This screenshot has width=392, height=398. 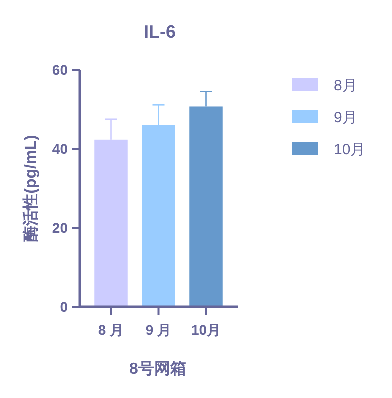 I want to click on chart-title: IL-6, so click(x=160, y=32).